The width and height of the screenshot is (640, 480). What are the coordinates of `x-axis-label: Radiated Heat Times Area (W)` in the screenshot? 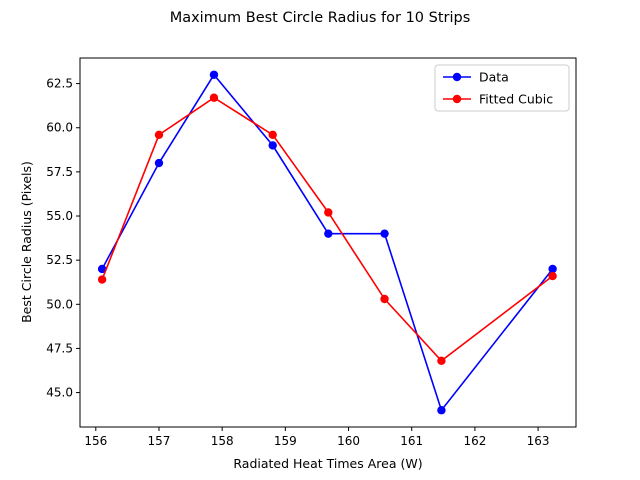 It's located at (327, 463).